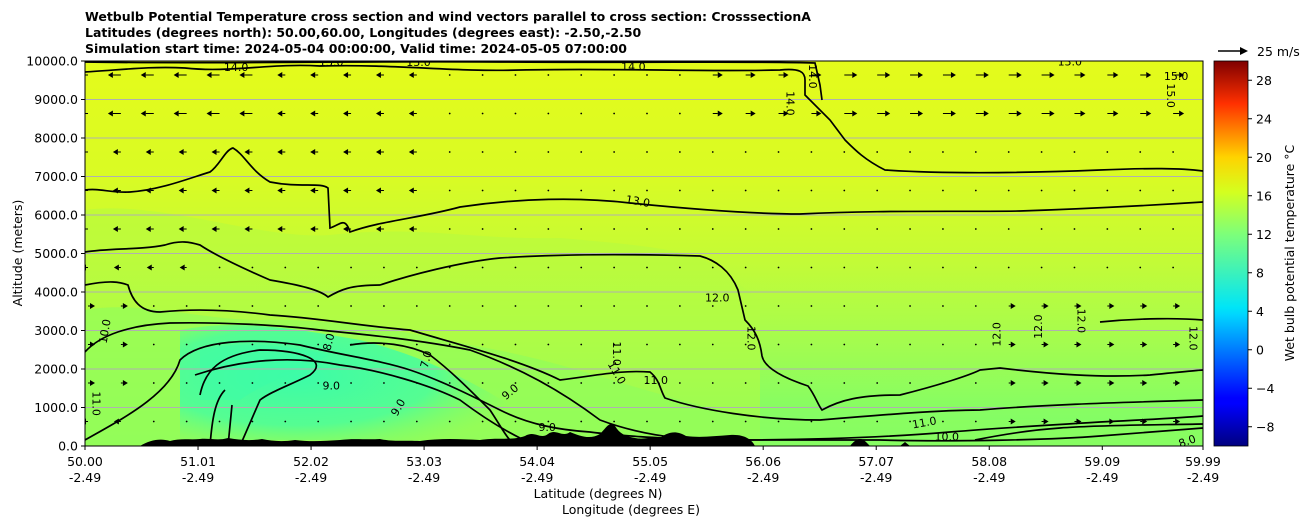  Describe the element at coordinates (1260, 272) in the screenshot. I see `colorbar-tick-label: 8` at that location.